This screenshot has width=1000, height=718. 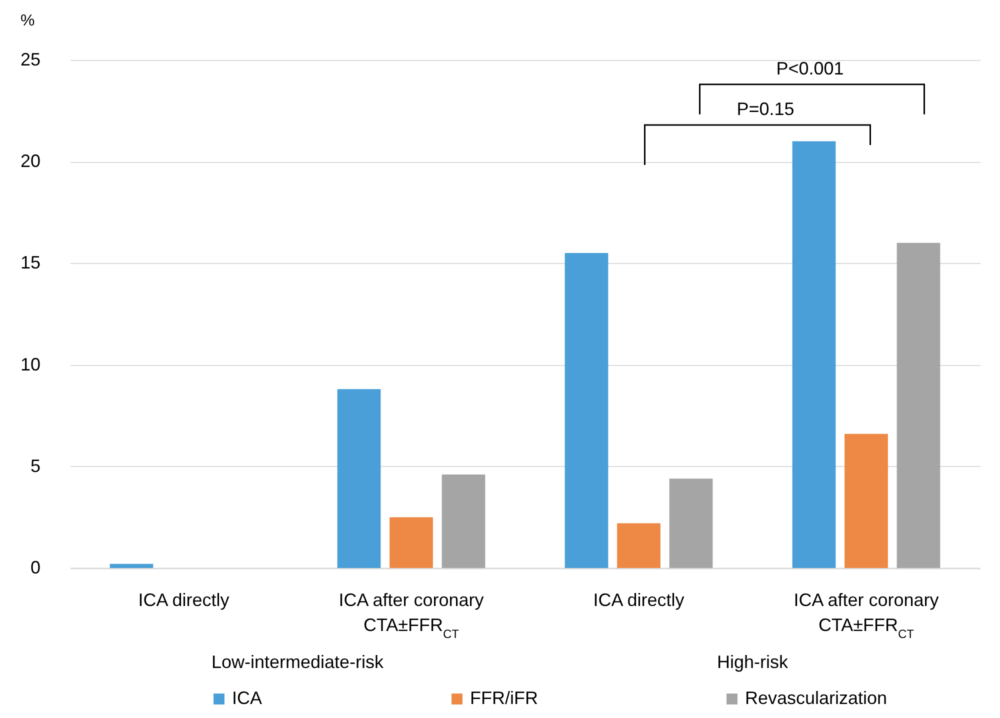 What do you see at coordinates (504, 698) in the screenshot?
I see `legend-label: FFR/iFR` at bounding box center [504, 698].